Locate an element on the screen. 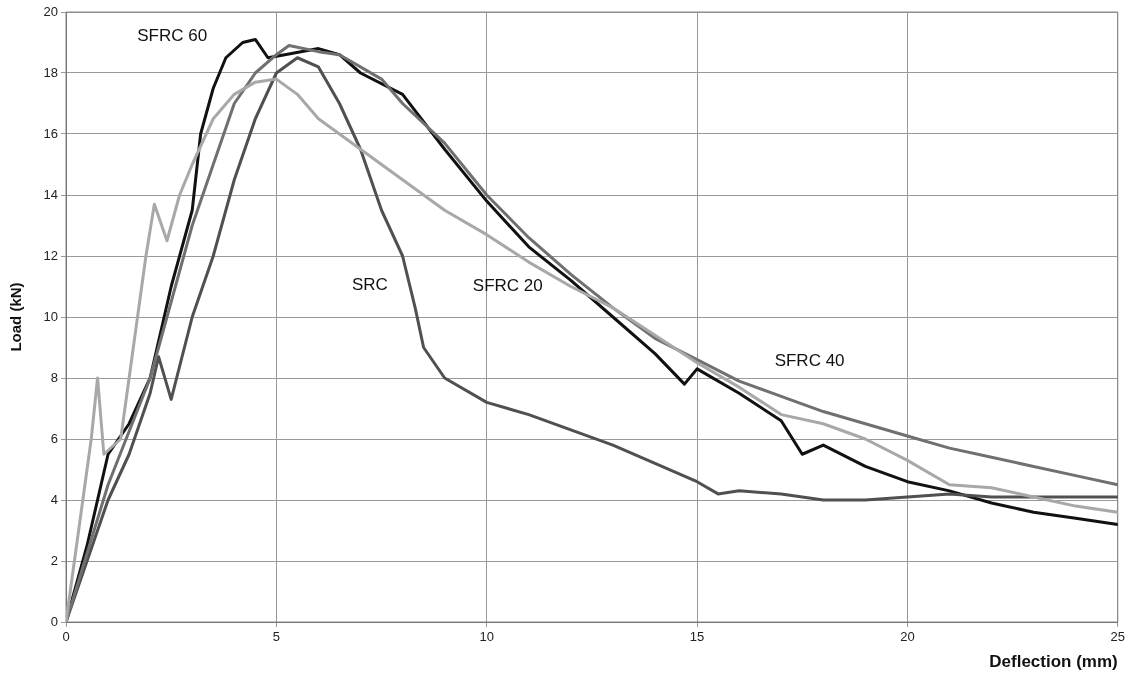 This screenshot has height=681, width=1128. y-tick-label: 8 is located at coordinates (54, 377).